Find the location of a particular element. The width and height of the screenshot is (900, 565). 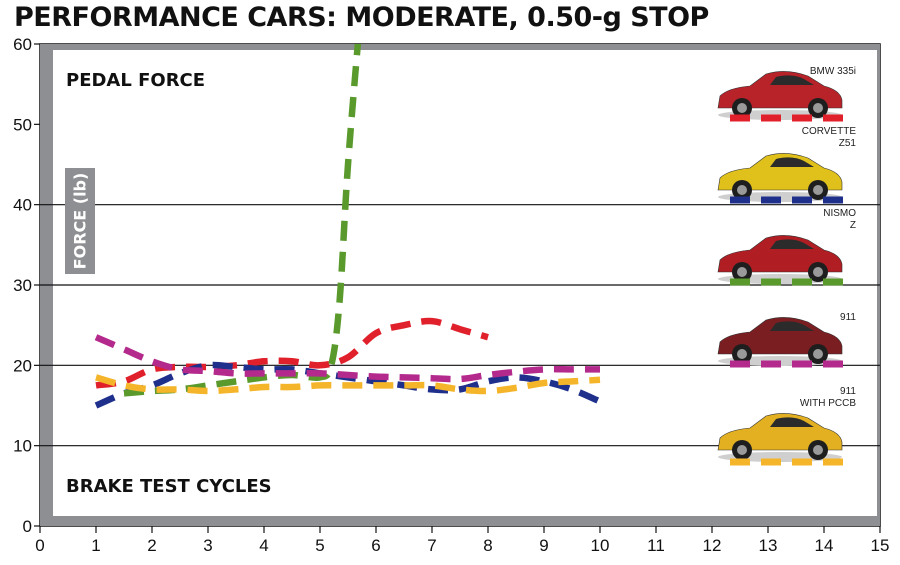

x-tick-label-10: 10 is located at coordinates (600, 545).